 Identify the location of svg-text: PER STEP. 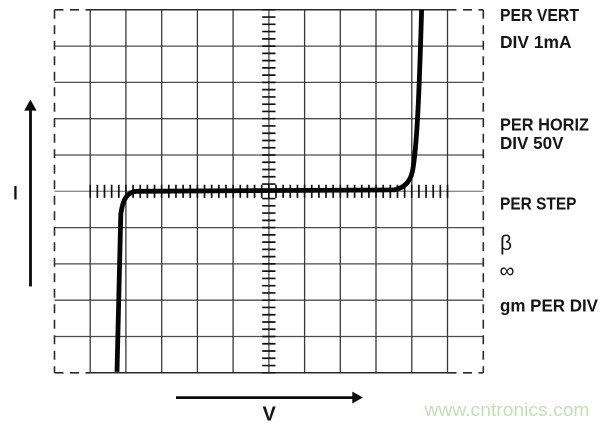
(538, 203).